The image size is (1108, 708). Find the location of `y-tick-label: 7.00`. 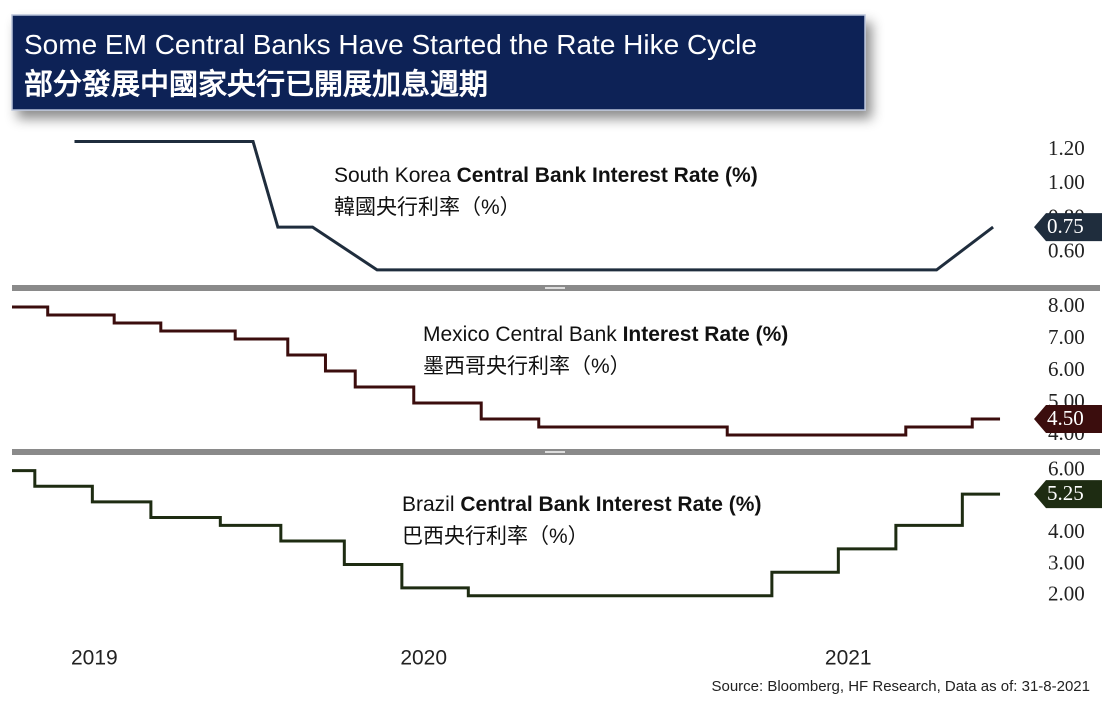

y-tick-label: 7.00 is located at coordinates (1066, 337).